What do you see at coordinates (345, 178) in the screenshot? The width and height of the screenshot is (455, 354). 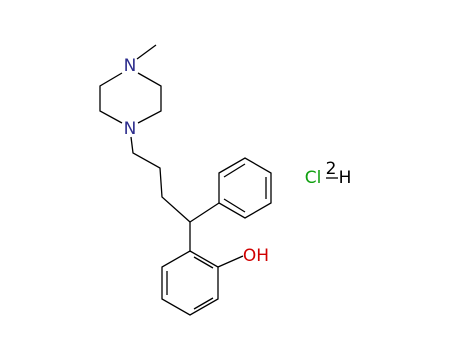 I see `atom-label: H` at bounding box center [345, 178].